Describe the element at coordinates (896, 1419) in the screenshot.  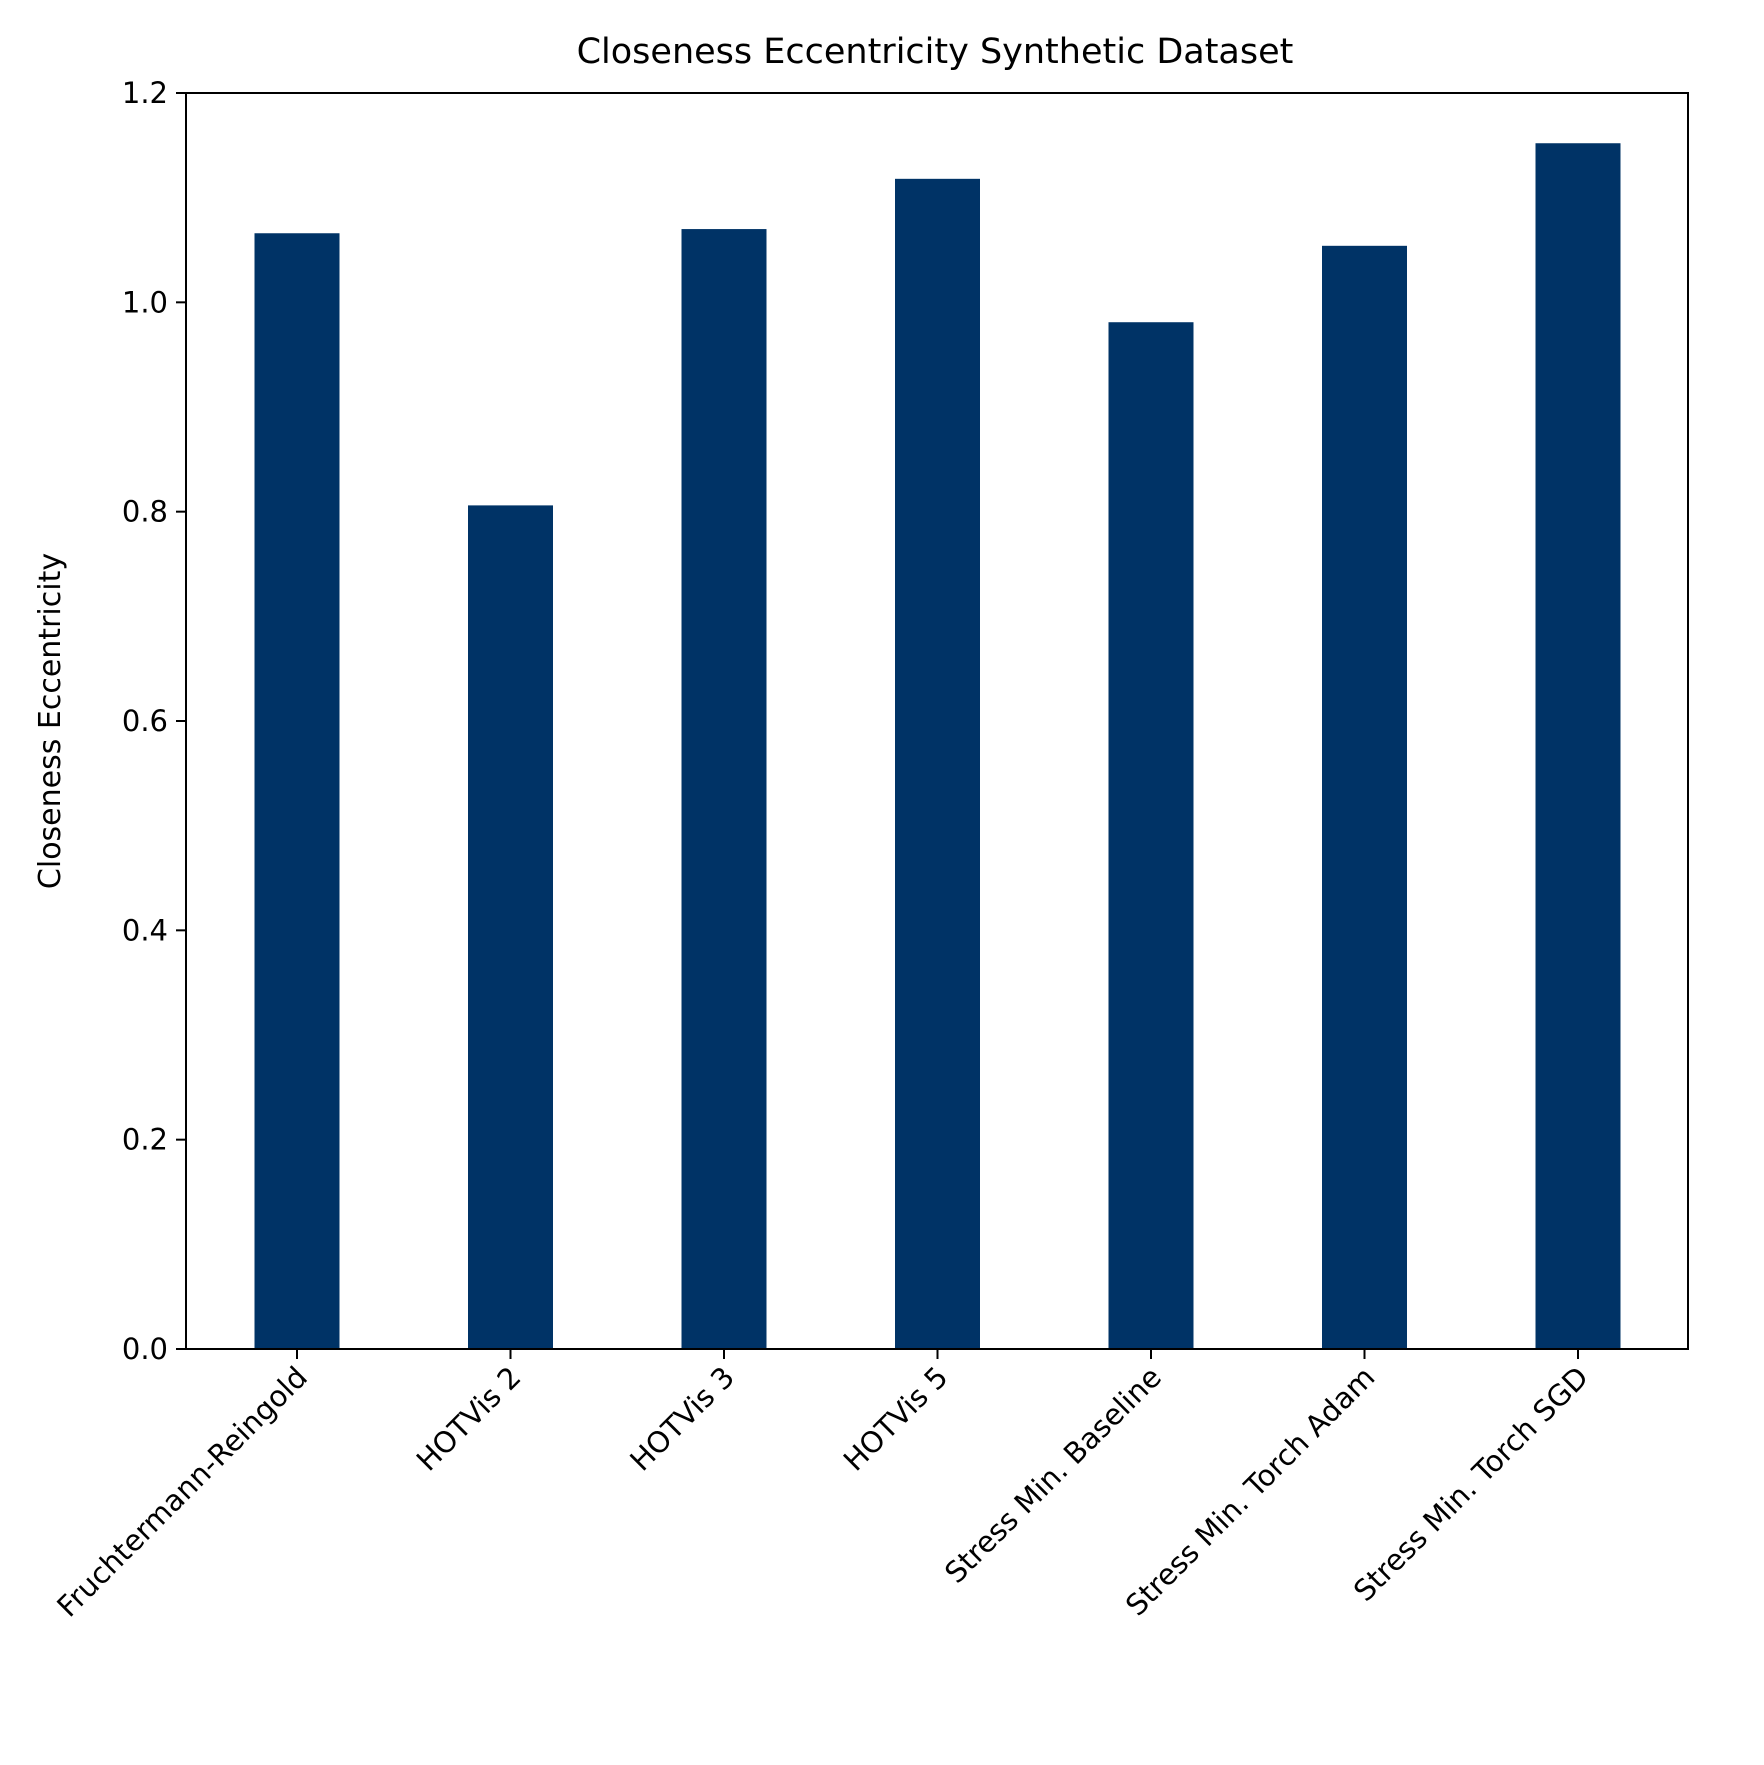
I see `x-tick-label: HOTVis 5` at that location.